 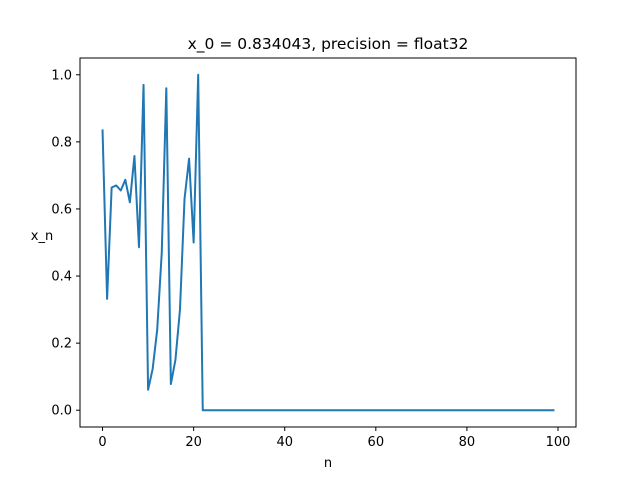 What do you see at coordinates (334, 438) in the screenshot?
I see `x-axis-ticks: 0 20 40 60 80 100` at bounding box center [334, 438].